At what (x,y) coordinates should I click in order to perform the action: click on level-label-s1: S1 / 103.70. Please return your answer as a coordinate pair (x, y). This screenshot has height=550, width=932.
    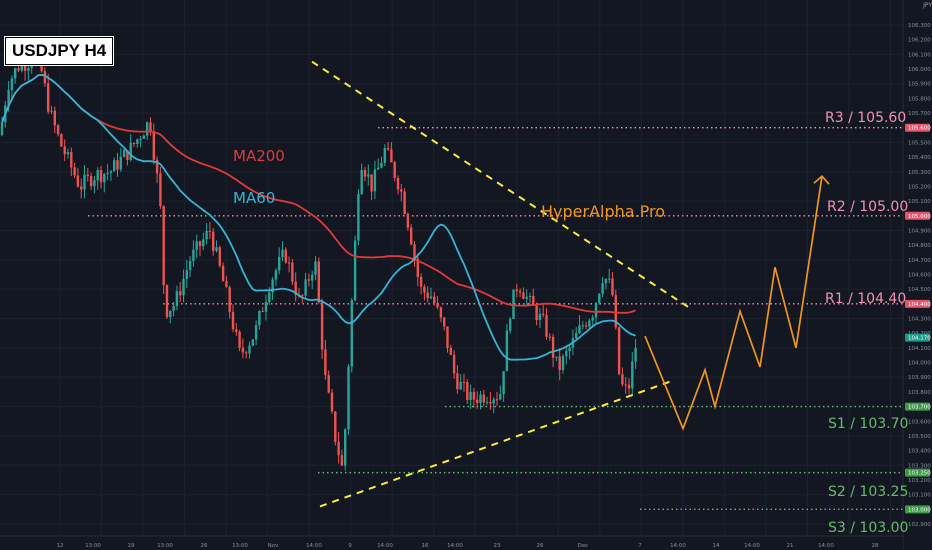
    Looking at the image, I should click on (868, 424).